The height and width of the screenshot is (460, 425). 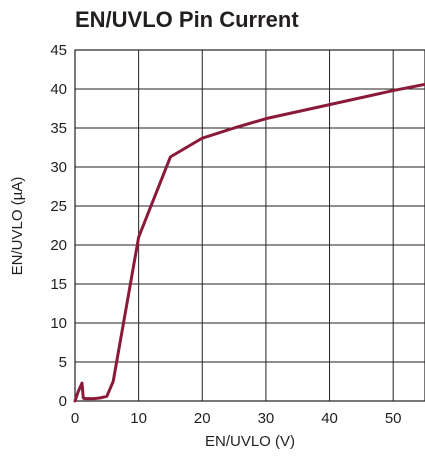 I want to click on x-tick-label: 20, so click(x=202, y=418).